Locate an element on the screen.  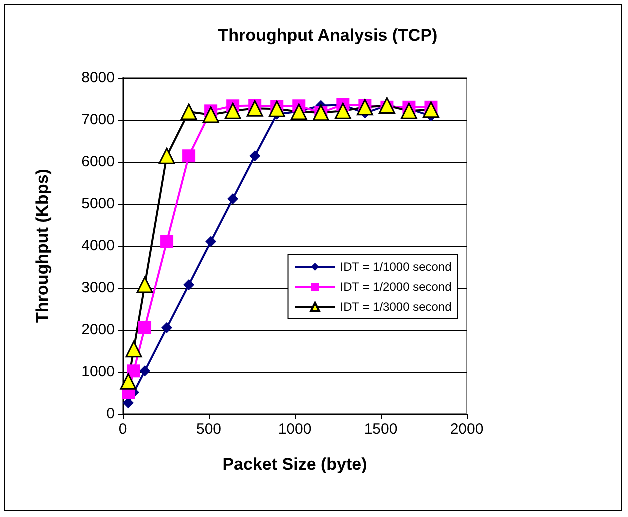
x-axis-title: Packet Size (byte) is located at coordinates (295, 464).